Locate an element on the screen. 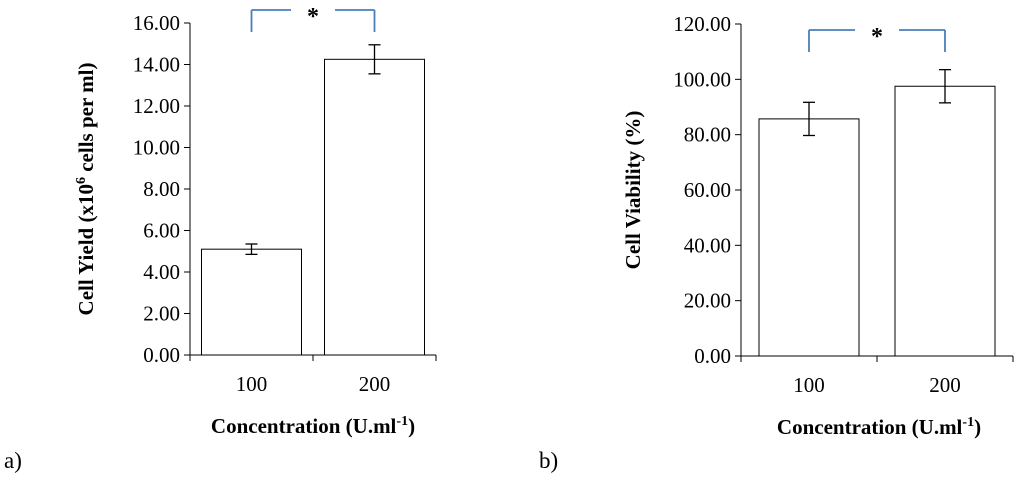 The image size is (1021, 482). y-tick-label: 120.00 is located at coordinates (702, 24).